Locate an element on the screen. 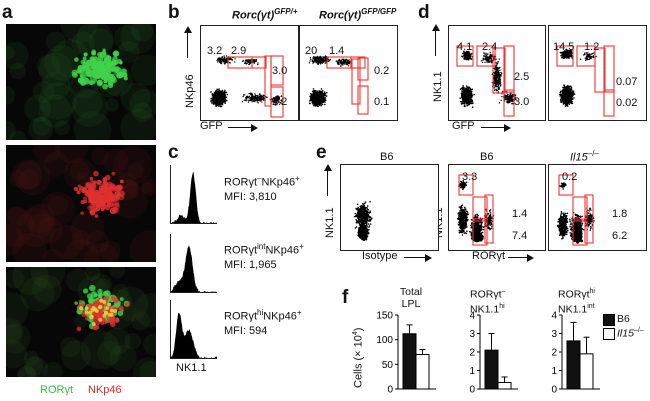 The image size is (650, 401). b1-tl2: 2.9 is located at coordinates (239, 51).